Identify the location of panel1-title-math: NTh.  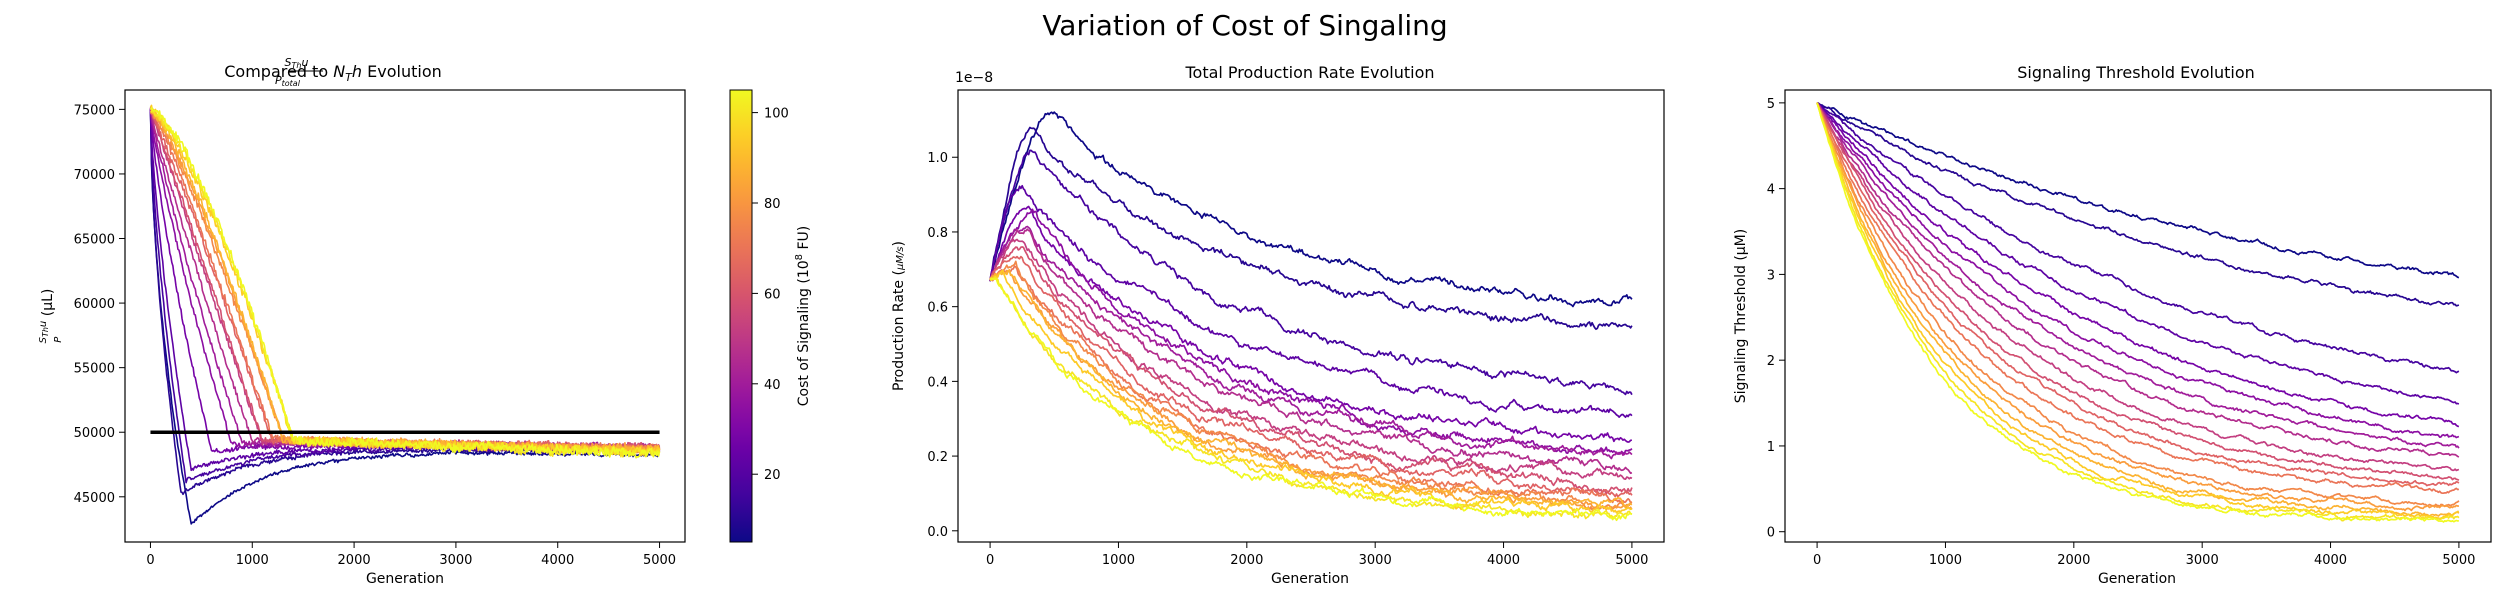
(347, 73).